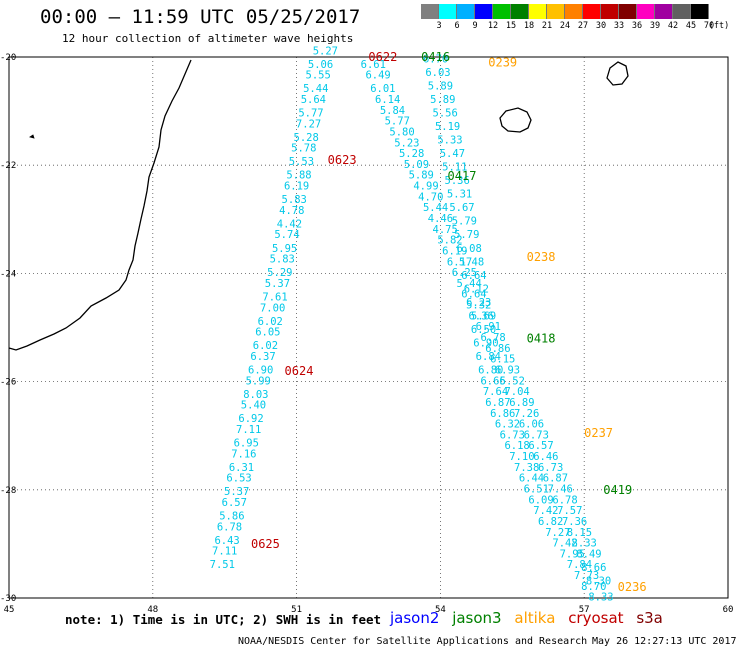 The width and height of the screenshot is (740, 650). I want to click on swh-value: 4.70, so click(430, 197).